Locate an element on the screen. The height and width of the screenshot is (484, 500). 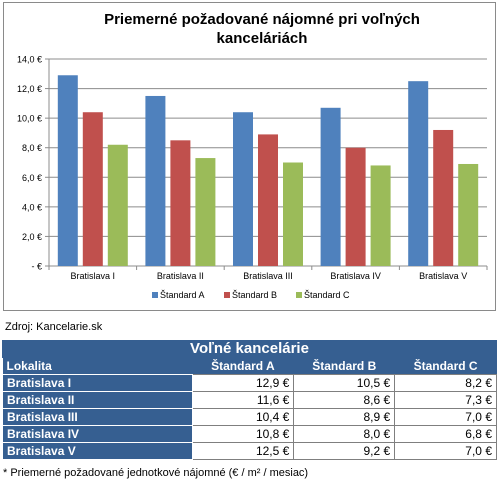
y-tick-label: 4,0 € is located at coordinates (32, 207).